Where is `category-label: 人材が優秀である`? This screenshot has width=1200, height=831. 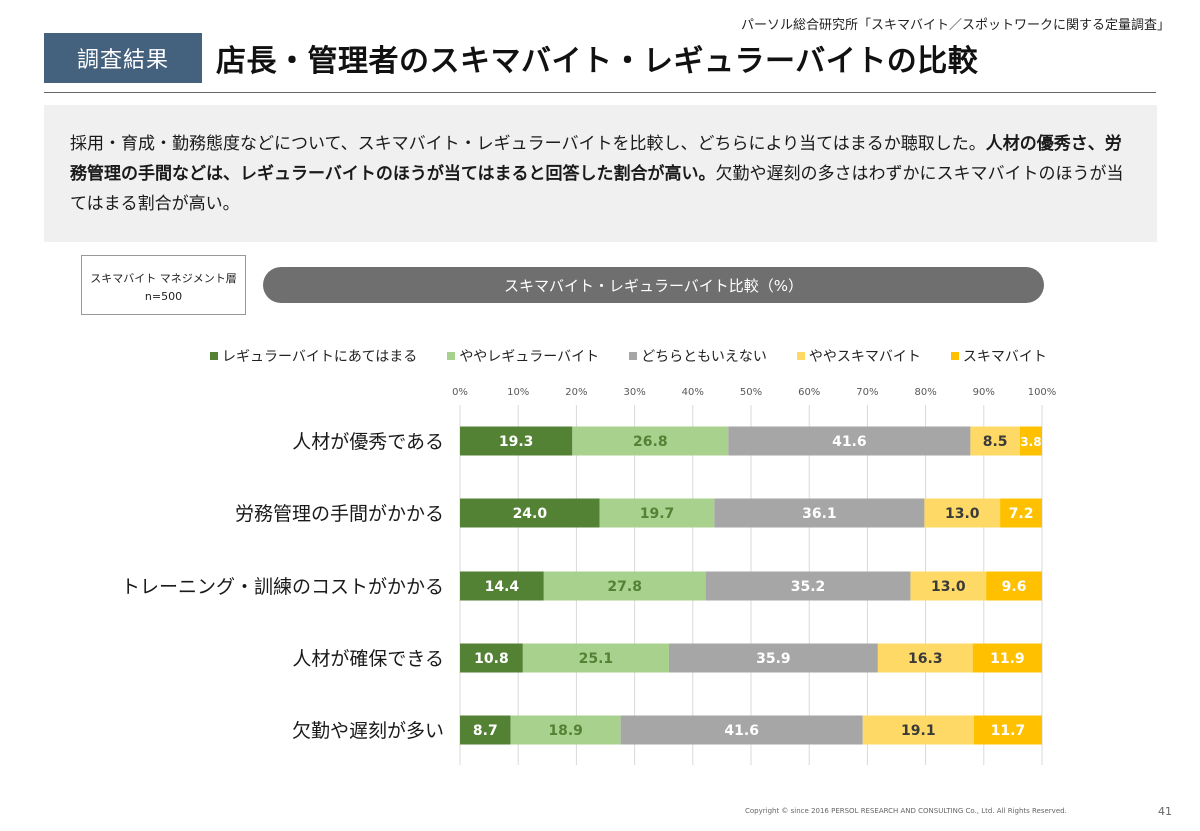
category-label: 人材が優秀である is located at coordinates (368, 442).